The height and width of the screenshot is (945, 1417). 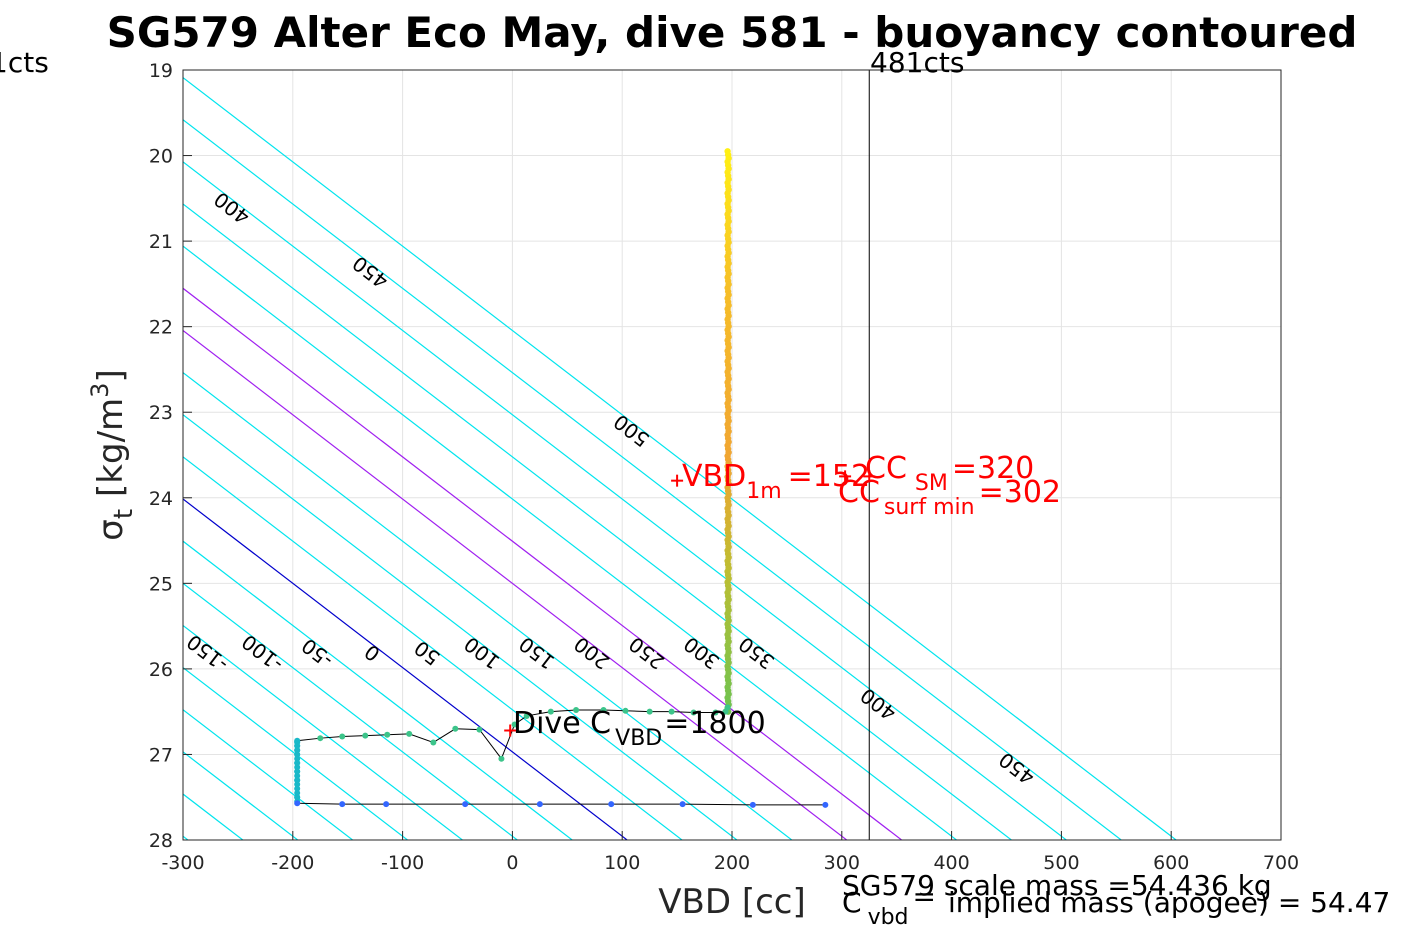 I want to click on x-axis-ticks: -300 -200 -100 0 100 200 300 400 500 600 700, so click(x=730, y=852).